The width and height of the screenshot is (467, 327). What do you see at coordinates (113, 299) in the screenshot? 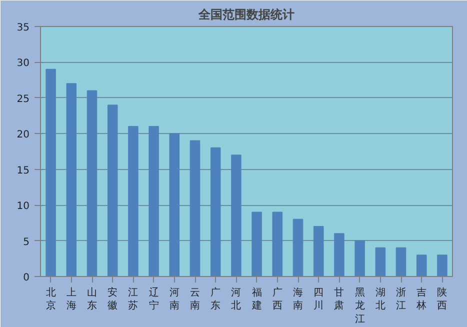
I see `x-tick-label: 安徽` at bounding box center [113, 299].